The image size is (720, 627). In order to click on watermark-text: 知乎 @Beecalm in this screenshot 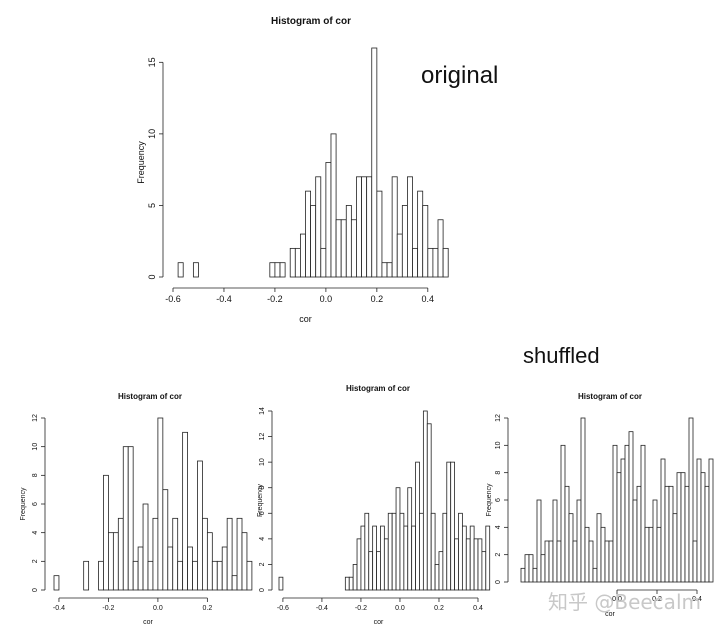, I will do `click(624, 602)`.